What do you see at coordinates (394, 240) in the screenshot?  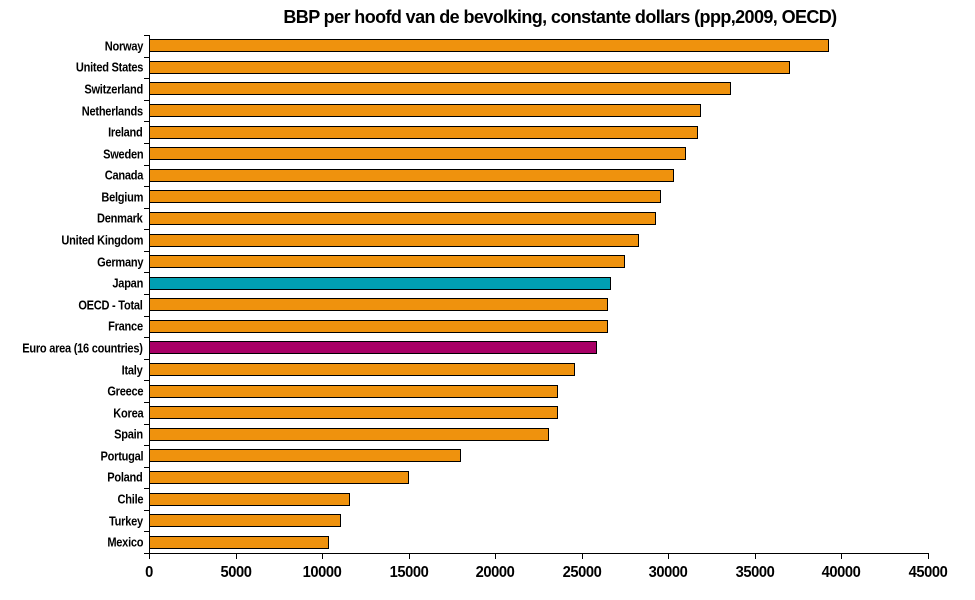 I see `bar-united-kingdom` at bounding box center [394, 240].